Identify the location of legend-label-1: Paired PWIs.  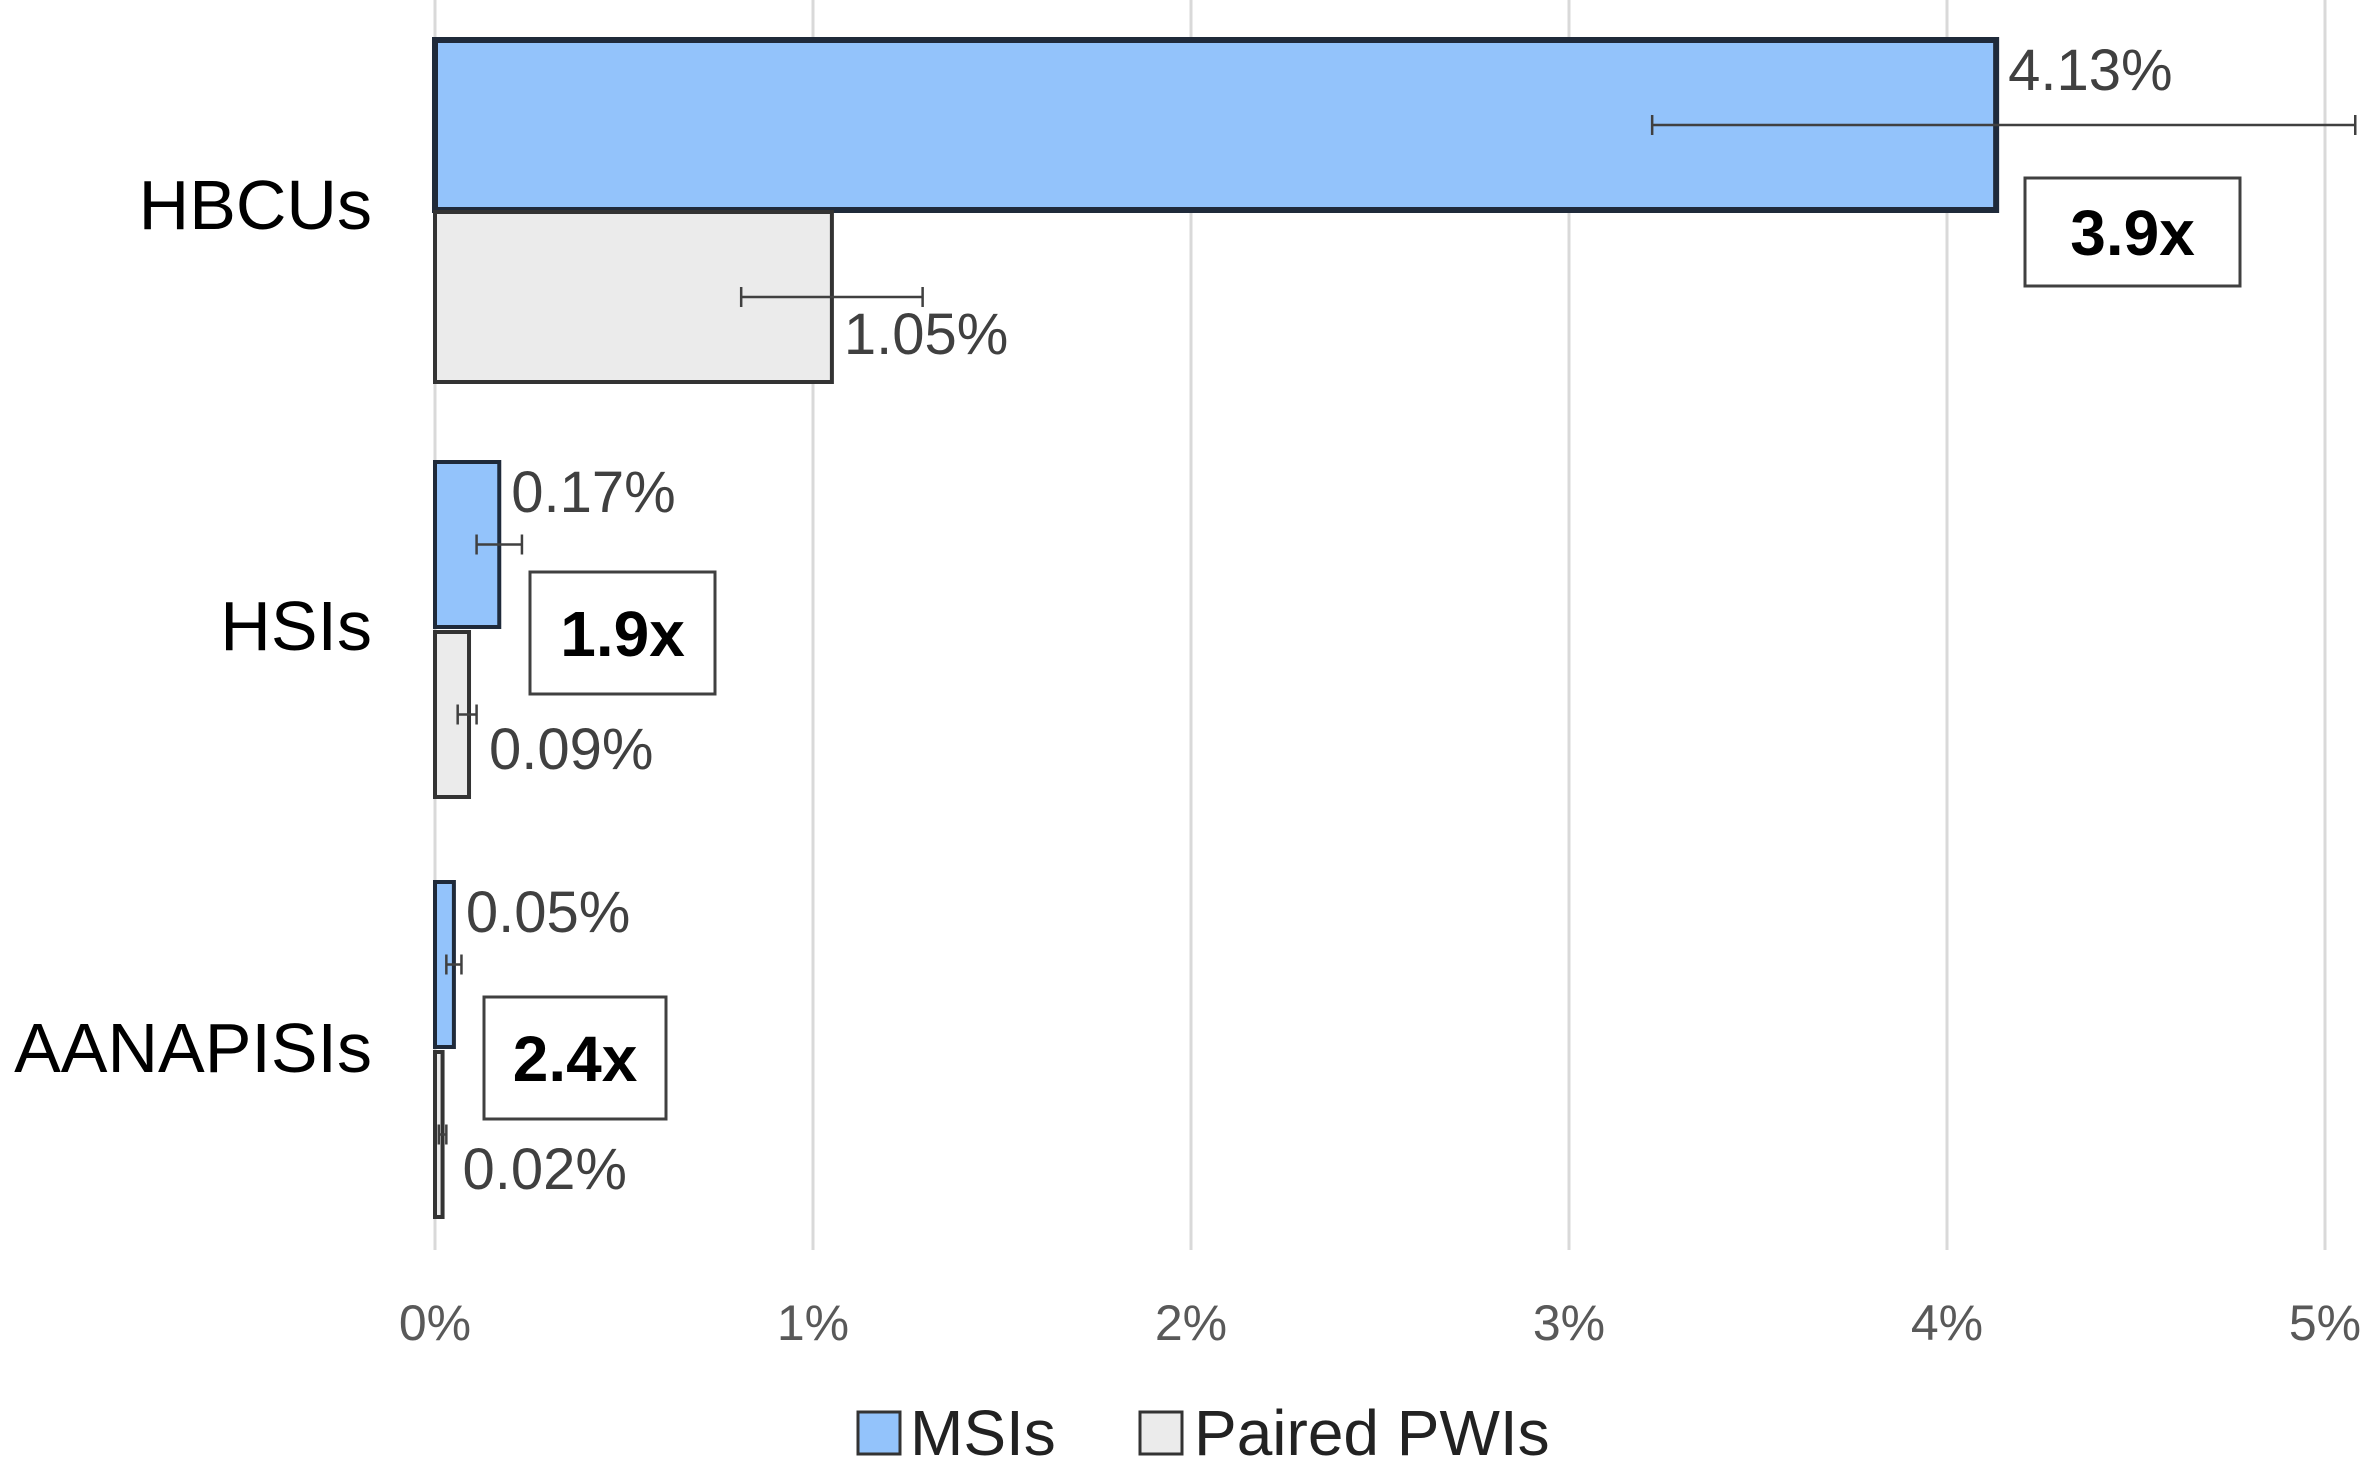
(1372, 1431).